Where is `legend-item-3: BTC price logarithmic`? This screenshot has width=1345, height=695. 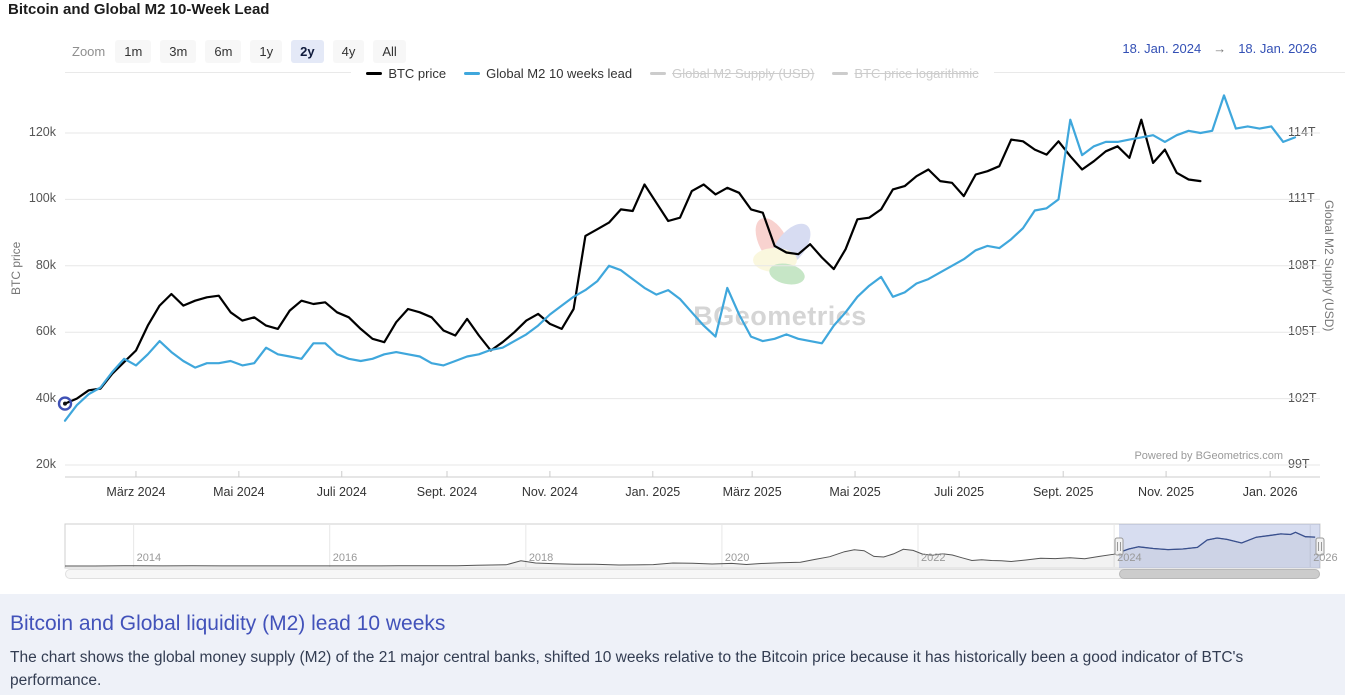 legend-item-3: BTC price logarithmic is located at coordinates (905, 73).